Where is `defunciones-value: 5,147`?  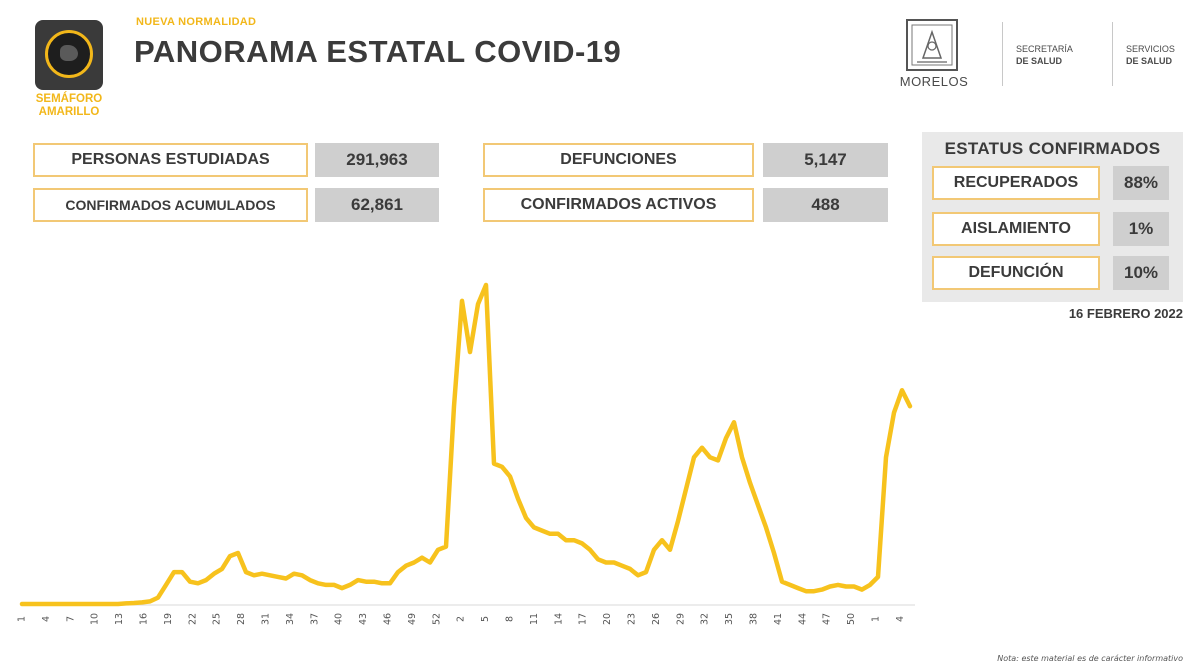
defunciones-value: 5,147 is located at coordinates (825, 160).